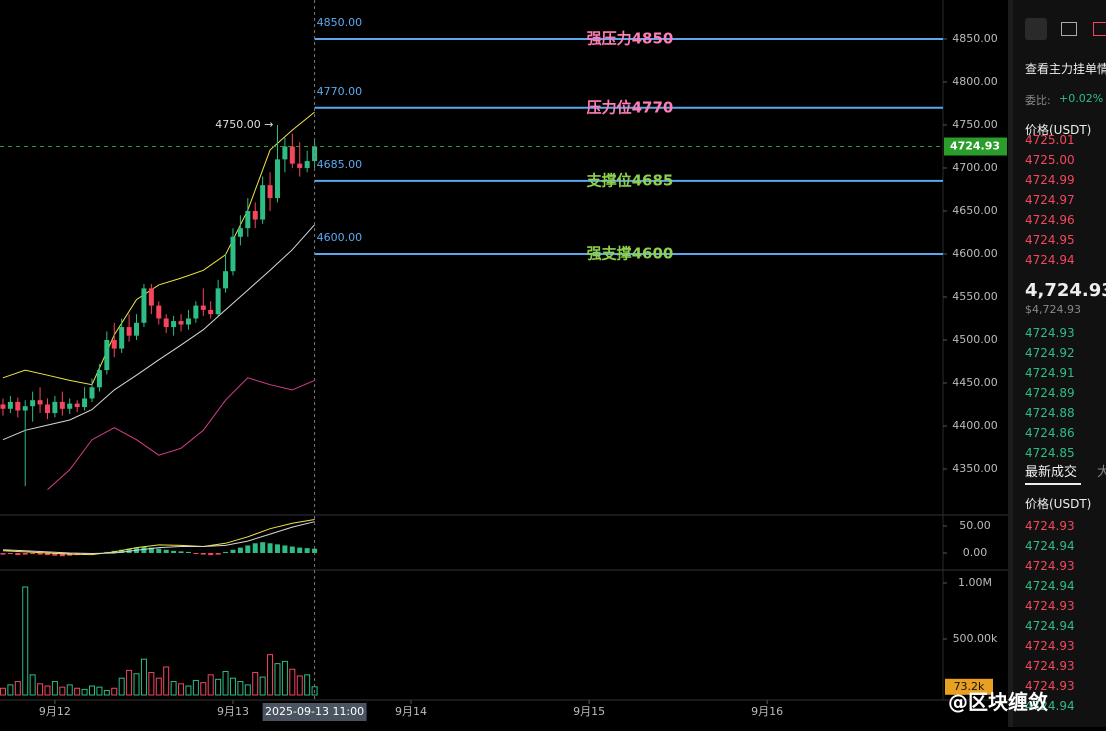 The height and width of the screenshot is (731, 1106). I want to click on high-label: 4750.00 →, so click(244, 124).